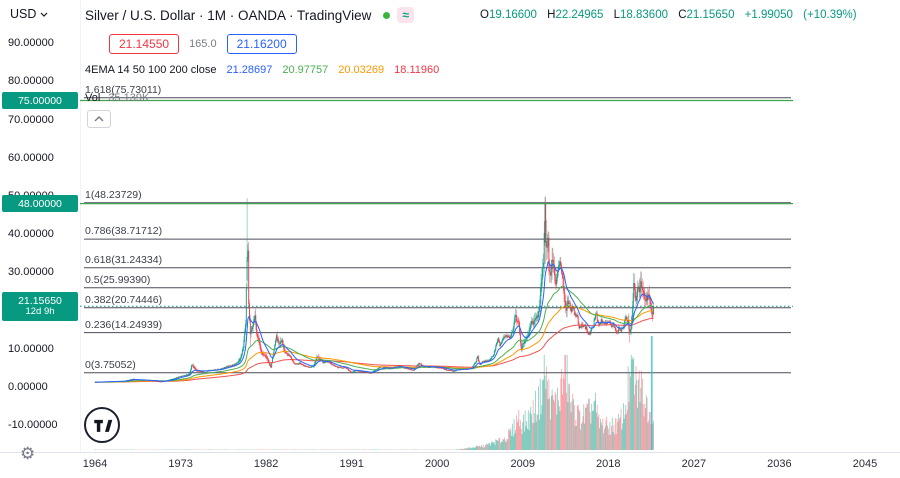 This screenshot has height=478, width=900. I want to click on time-axis-label: 2027, so click(694, 464).